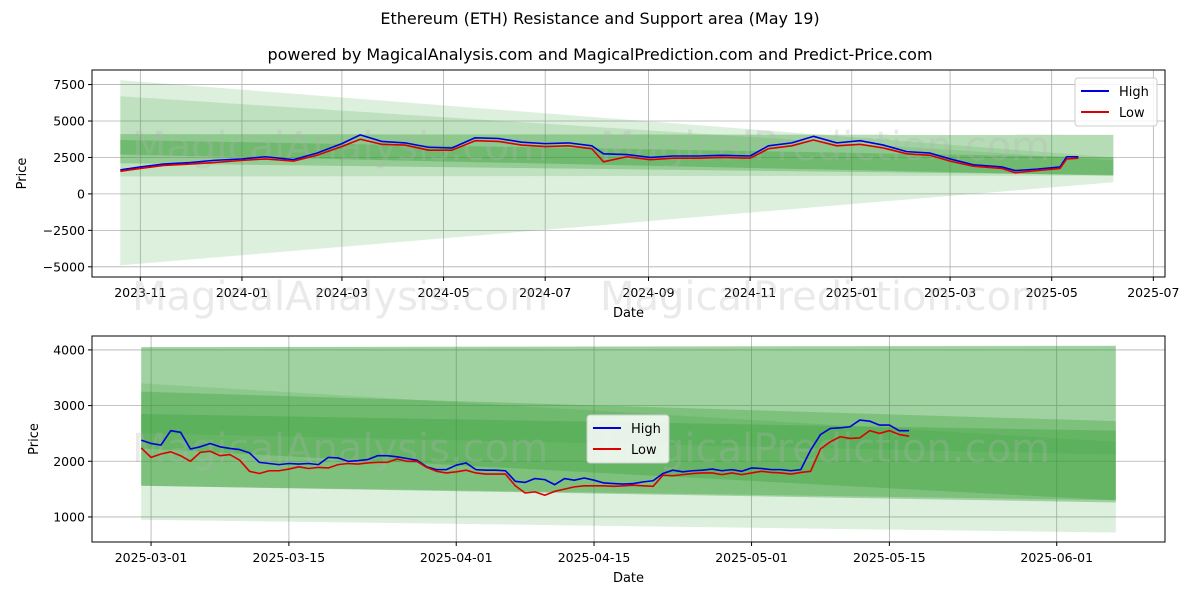  I want to click on x-tick-label: 2025-04-01, so click(456, 557).